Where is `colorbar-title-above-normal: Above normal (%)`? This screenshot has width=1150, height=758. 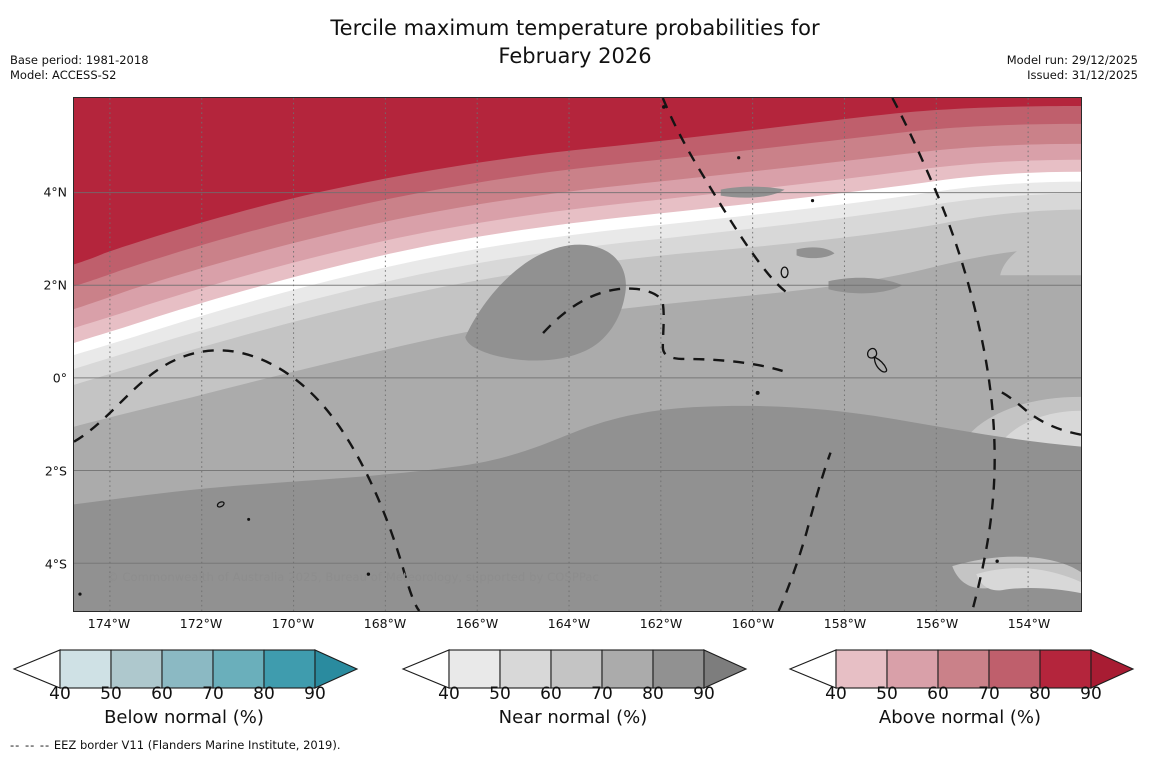
colorbar-title-above-normal: Above normal (%) is located at coordinates (960, 717).